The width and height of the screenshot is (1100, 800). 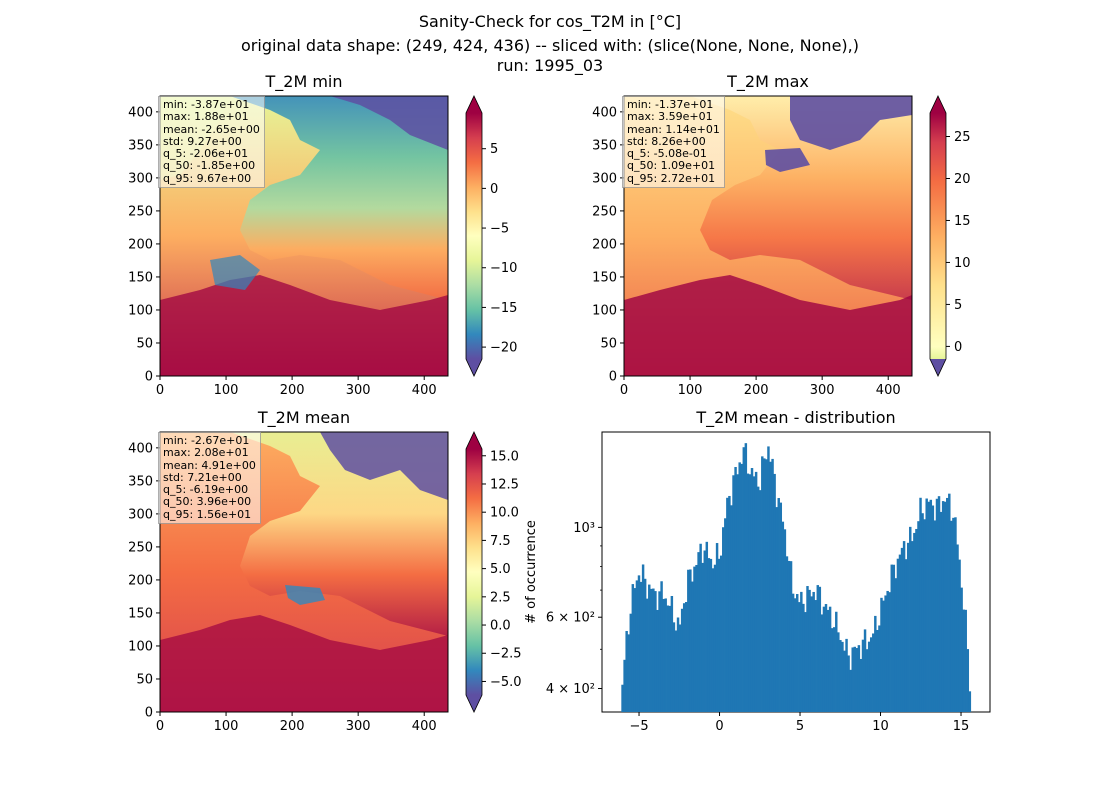 What do you see at coordinates (604, 310) in the screenshot?
I see `ytick-label-max: 100` at bounding box center [604, 310].